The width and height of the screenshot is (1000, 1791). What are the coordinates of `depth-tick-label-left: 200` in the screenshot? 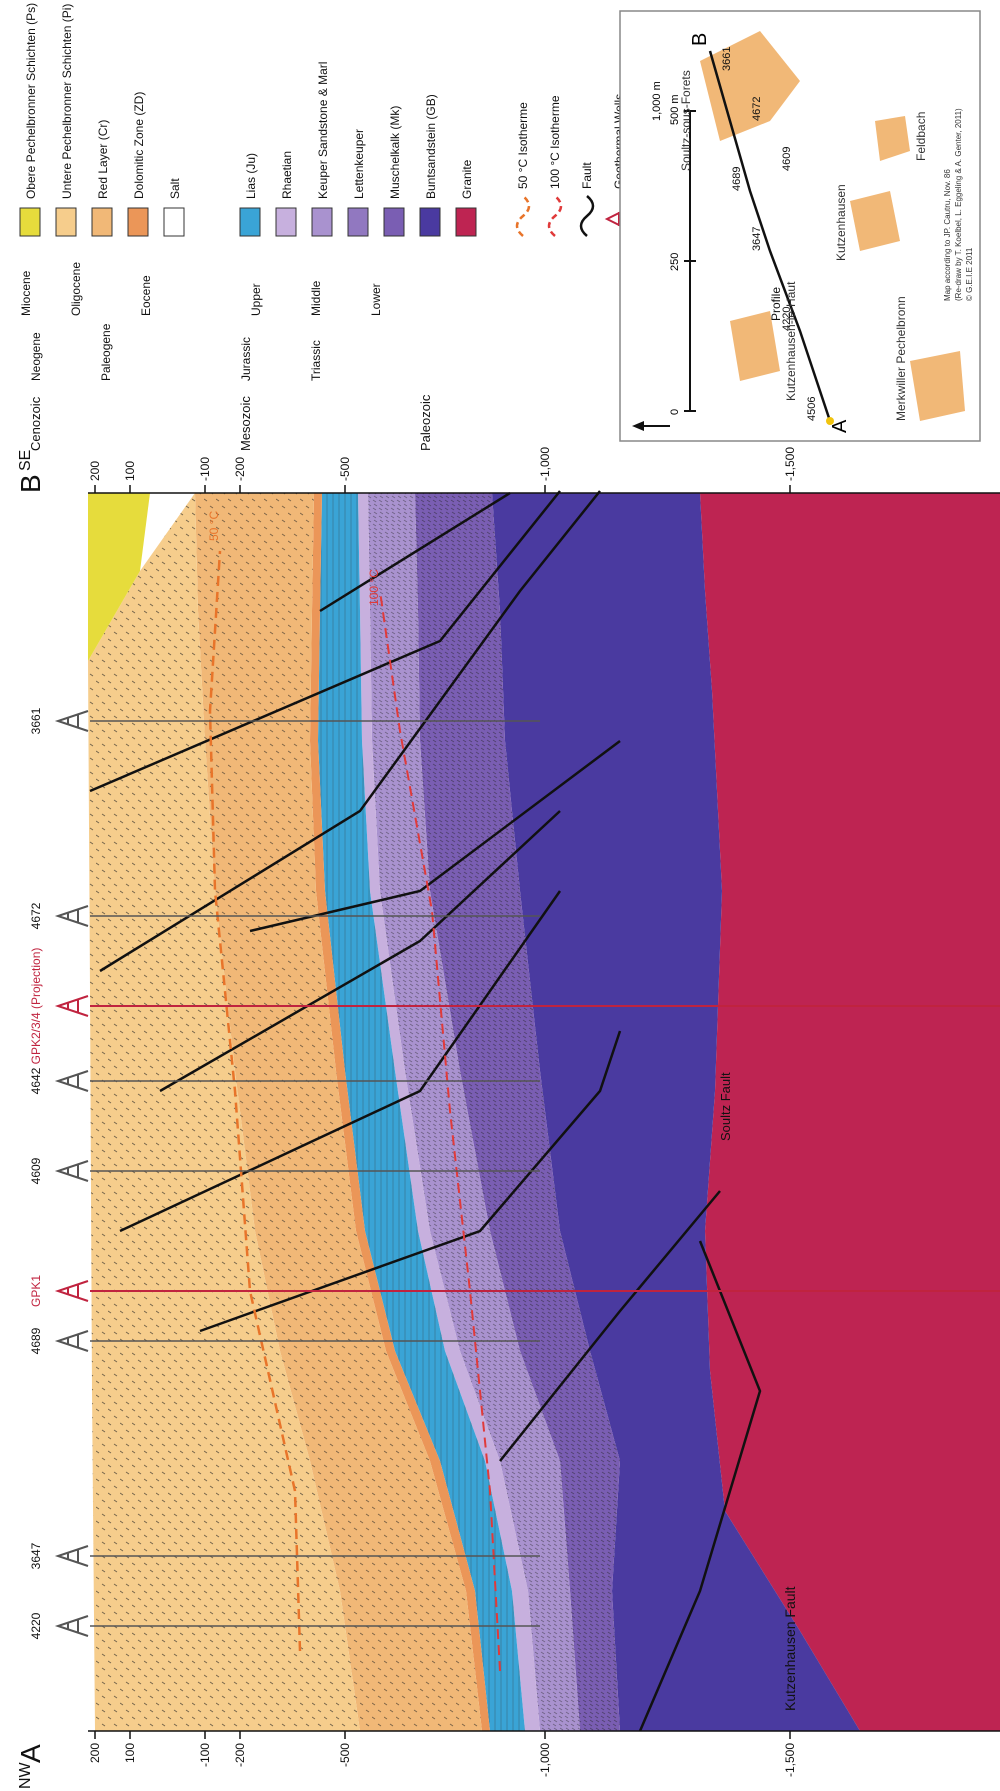 It's located at (95, 1753).